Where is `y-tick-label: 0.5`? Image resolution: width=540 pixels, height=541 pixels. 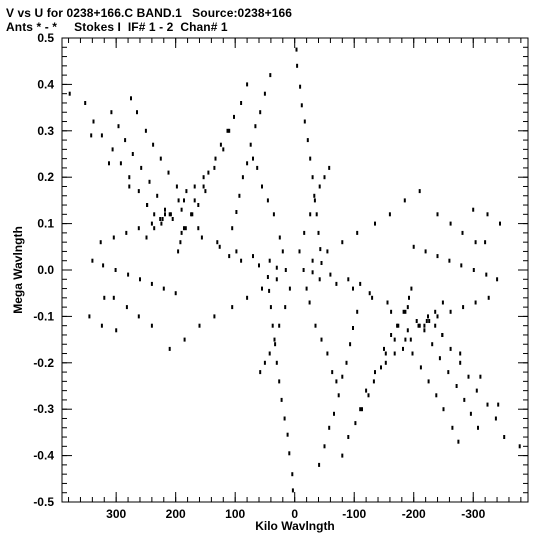 y-tick-label: 0.5 is located at coordinates (45, 38).